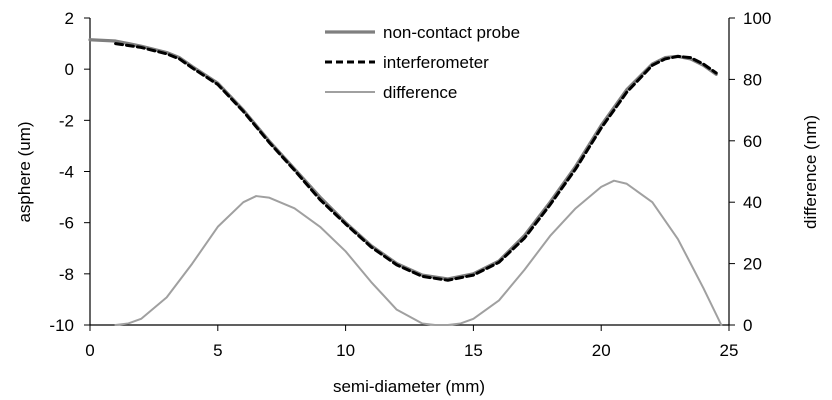 The width and height of the screenshot is (832, 400). I want to click on x-axis-label: semi-diameter (mm), so click(409, 386).